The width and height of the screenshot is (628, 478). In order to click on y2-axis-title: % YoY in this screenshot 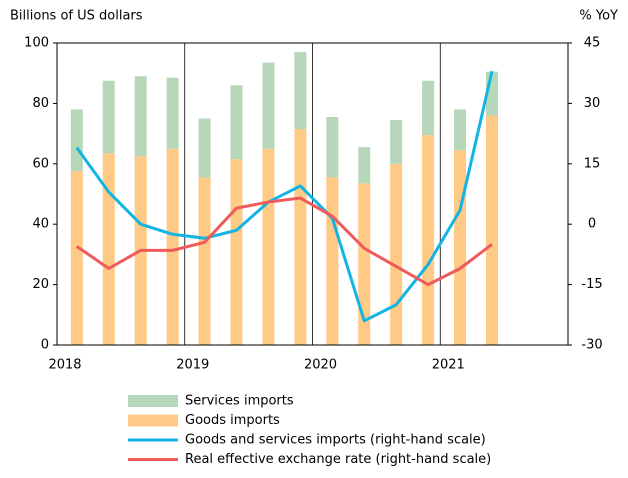, I will do `click(598, 16)`.